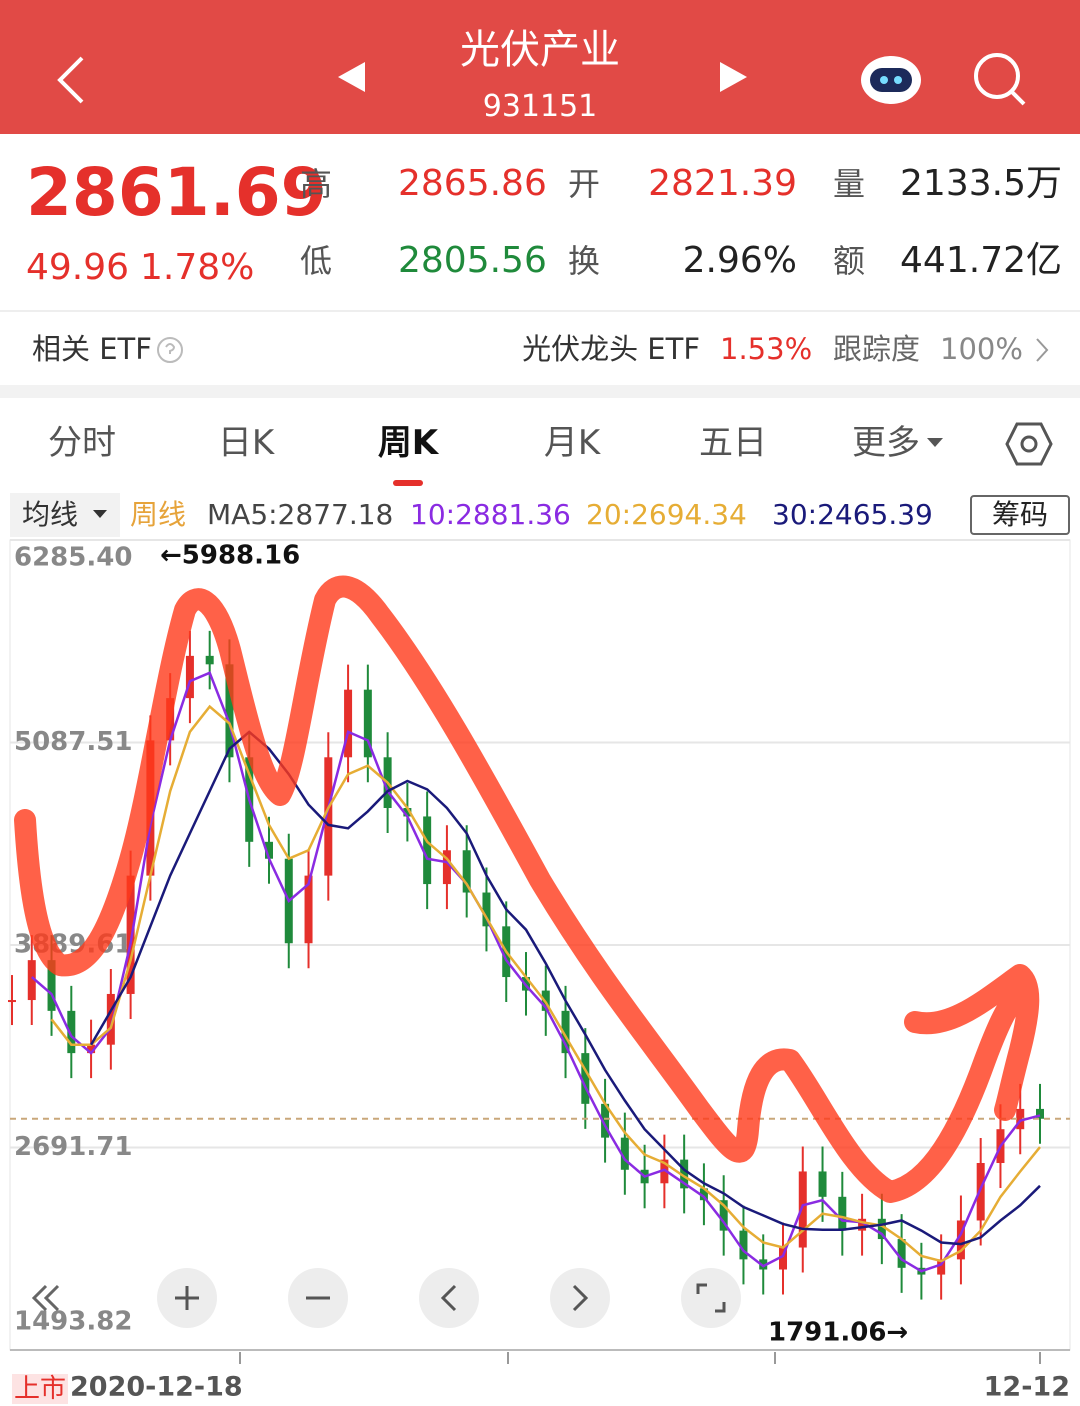  What do you see at coordinates (78, 267) in the screenshot?
I see `change: 49.96` at bounding box center [78, 267].